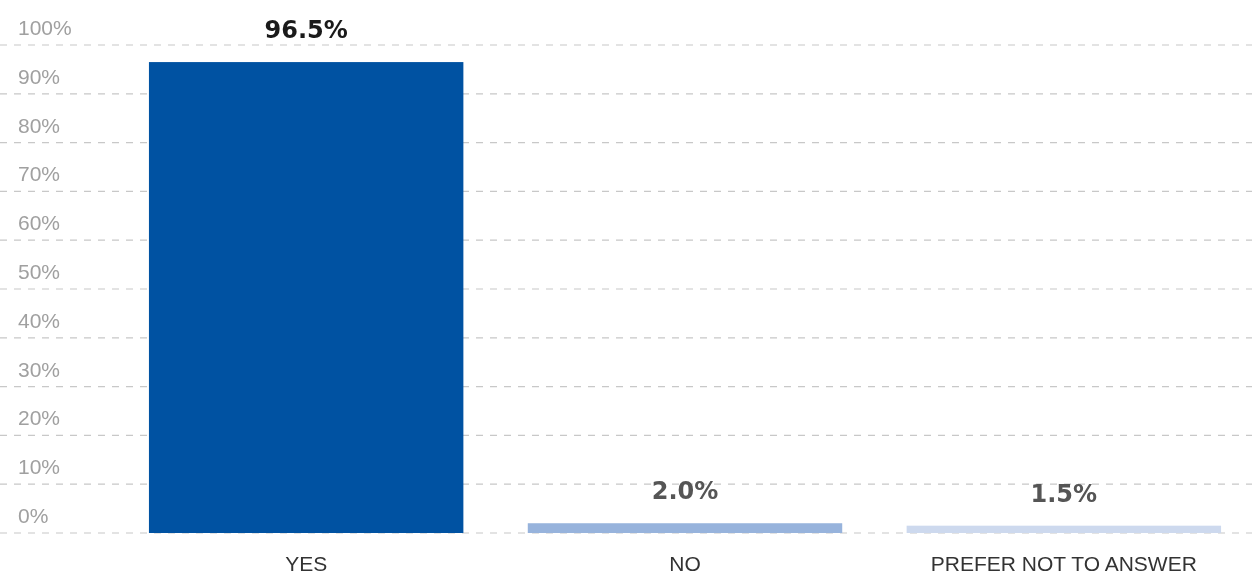  What do you see at coordinates (306, 563) in the screenshot?
I see `x-tick-label: YES` at bounding box center [306, 563].